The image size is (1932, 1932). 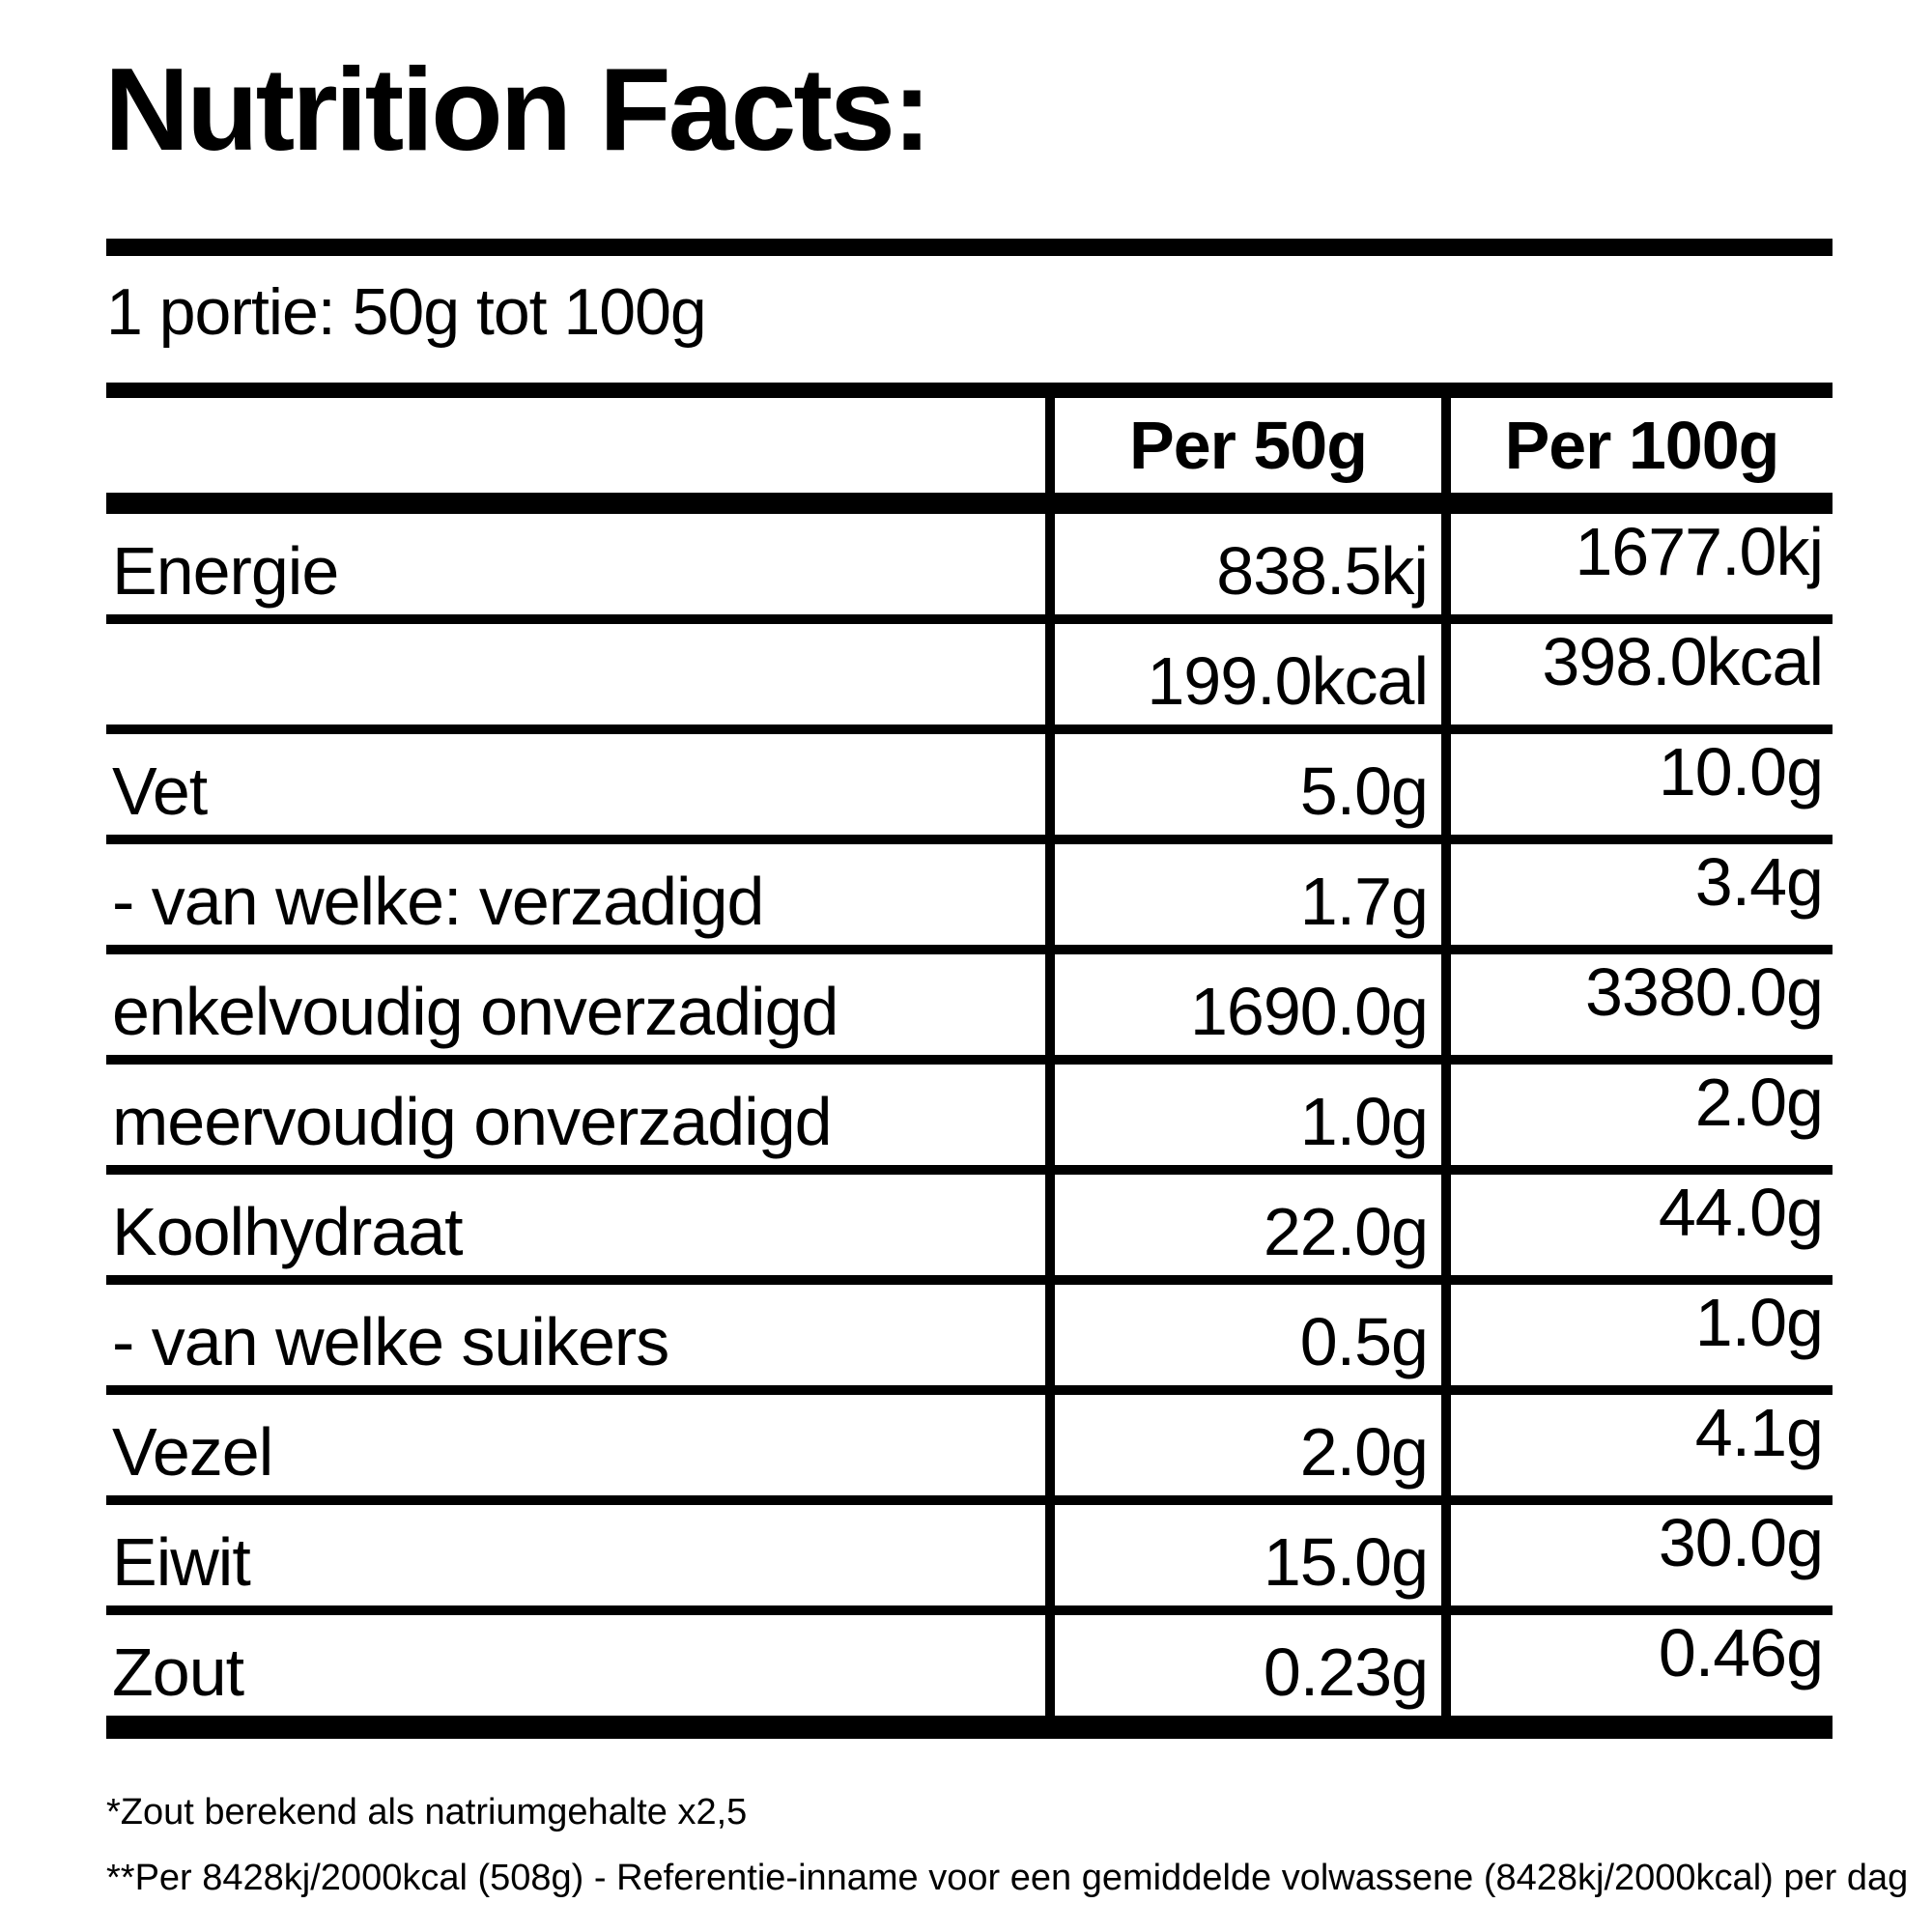 I want to click on table-row: Vet 5.0g 10.0g, so click(x=969, y=789).